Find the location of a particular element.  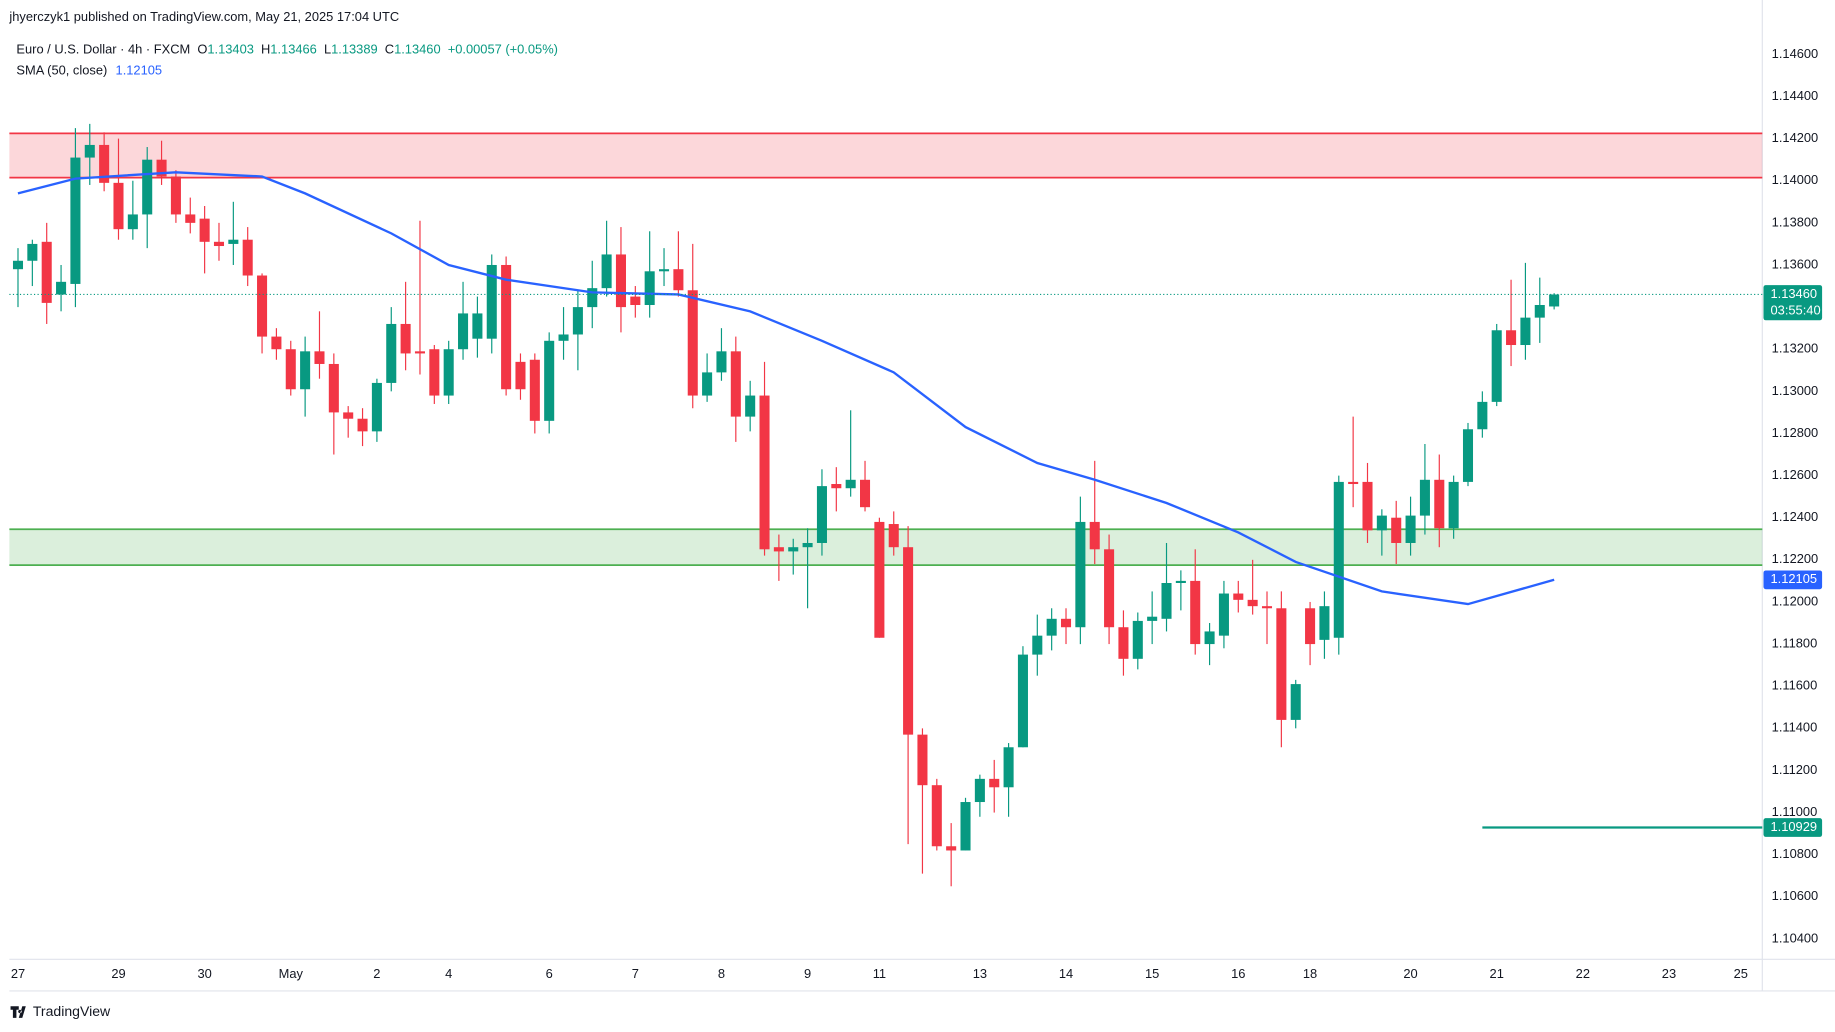

countdown: 03:55:40 is located at coordinates (1796, 309).